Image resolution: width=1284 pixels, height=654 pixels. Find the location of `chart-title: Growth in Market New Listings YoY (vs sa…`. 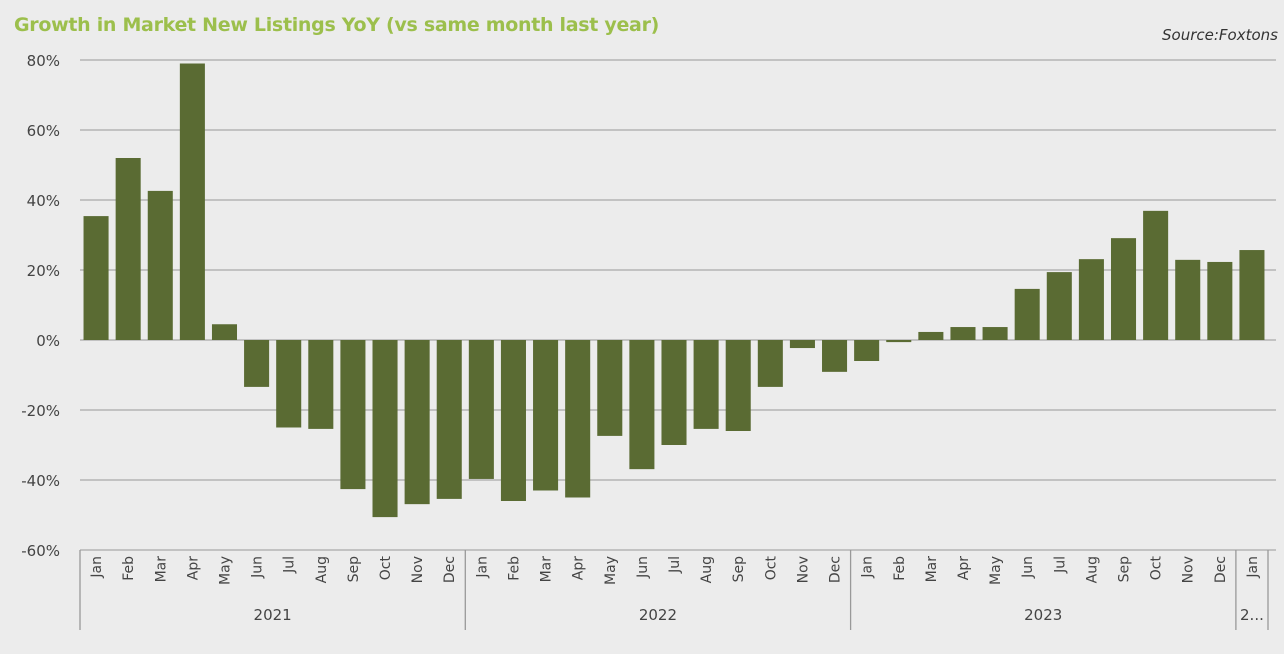

chart-title: Growth in Market New Listings YoY (vs sa… is located at coordinates (337, 25).